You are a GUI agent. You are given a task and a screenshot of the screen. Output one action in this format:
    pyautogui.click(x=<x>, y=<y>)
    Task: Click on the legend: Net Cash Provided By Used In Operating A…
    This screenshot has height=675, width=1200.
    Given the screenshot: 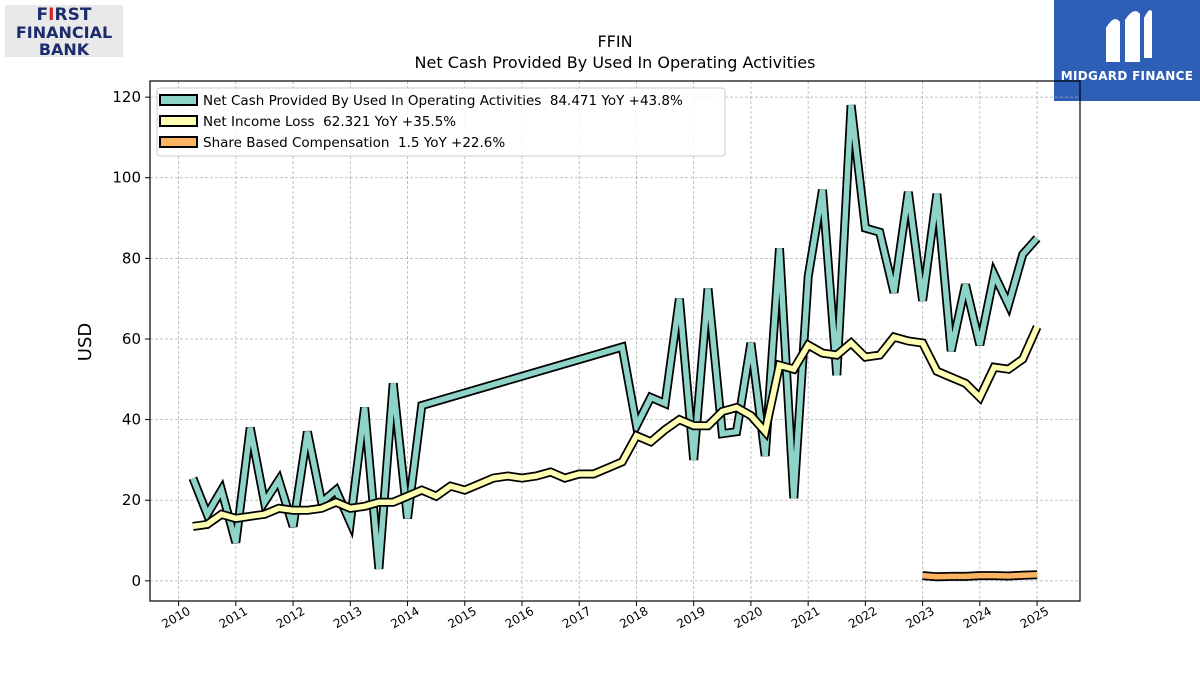 What is the action you would take?
    pyautogui.click(x=441, y=122)
    